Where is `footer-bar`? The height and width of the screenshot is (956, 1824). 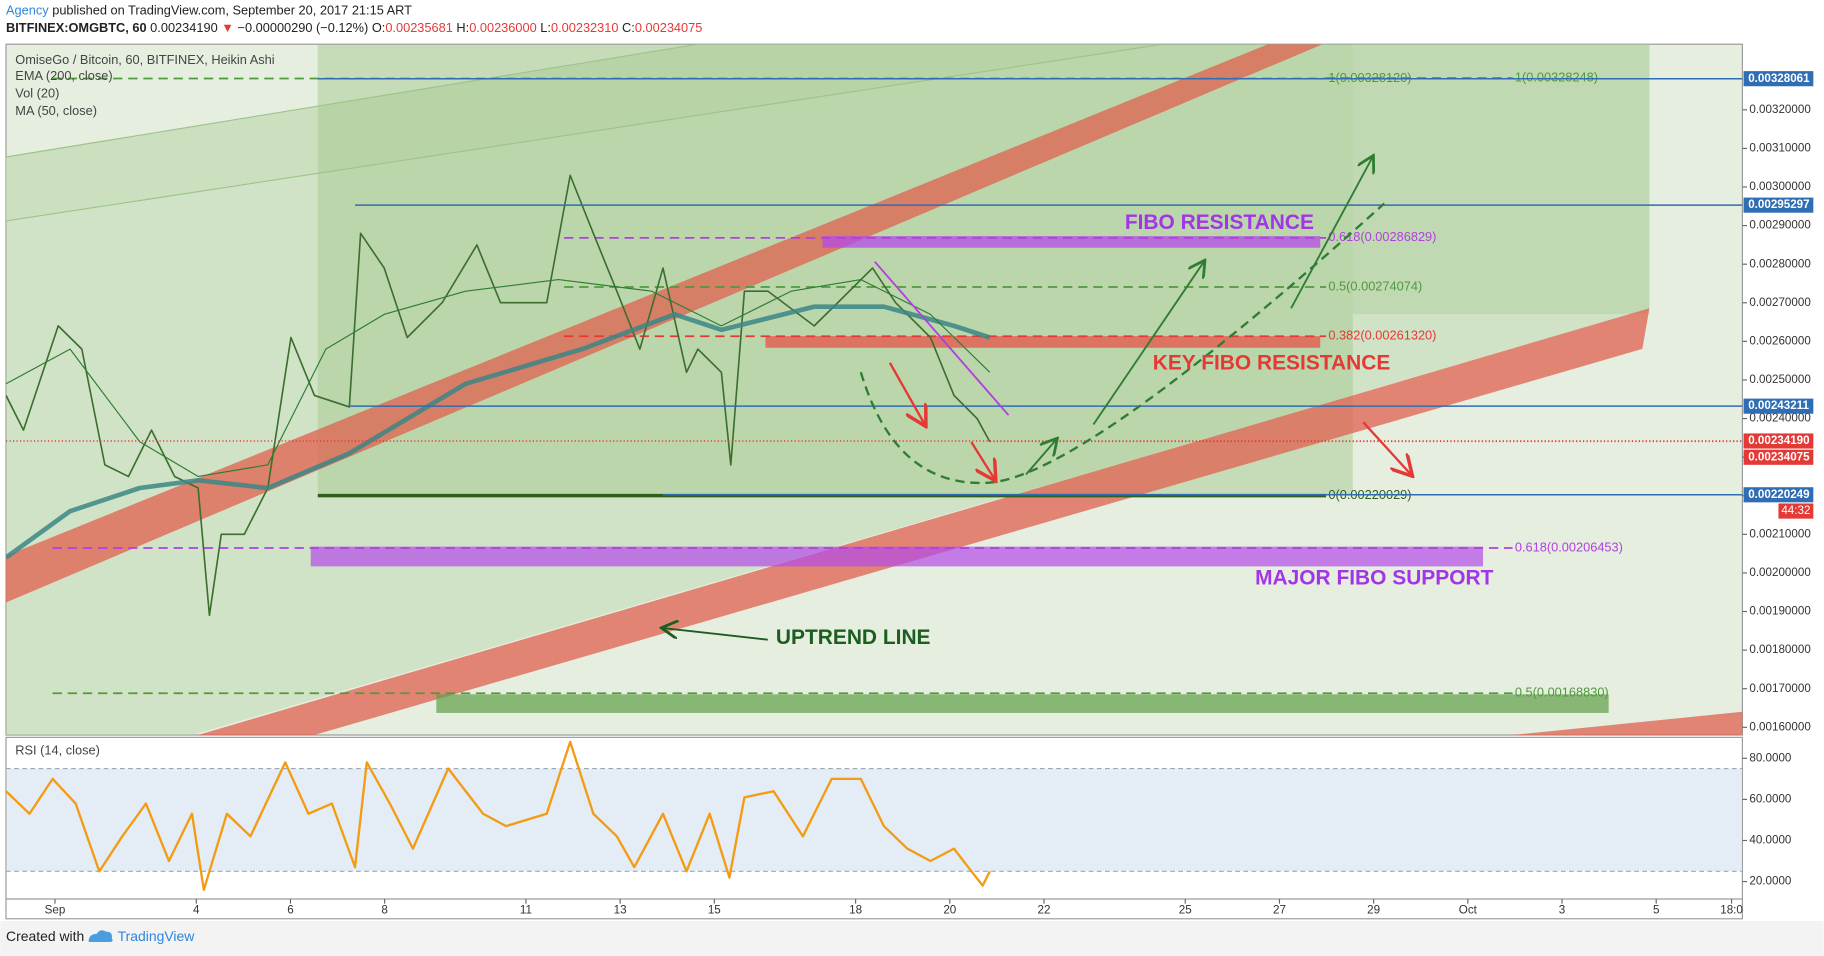
footer-bar is located at coordinates (912, 938).